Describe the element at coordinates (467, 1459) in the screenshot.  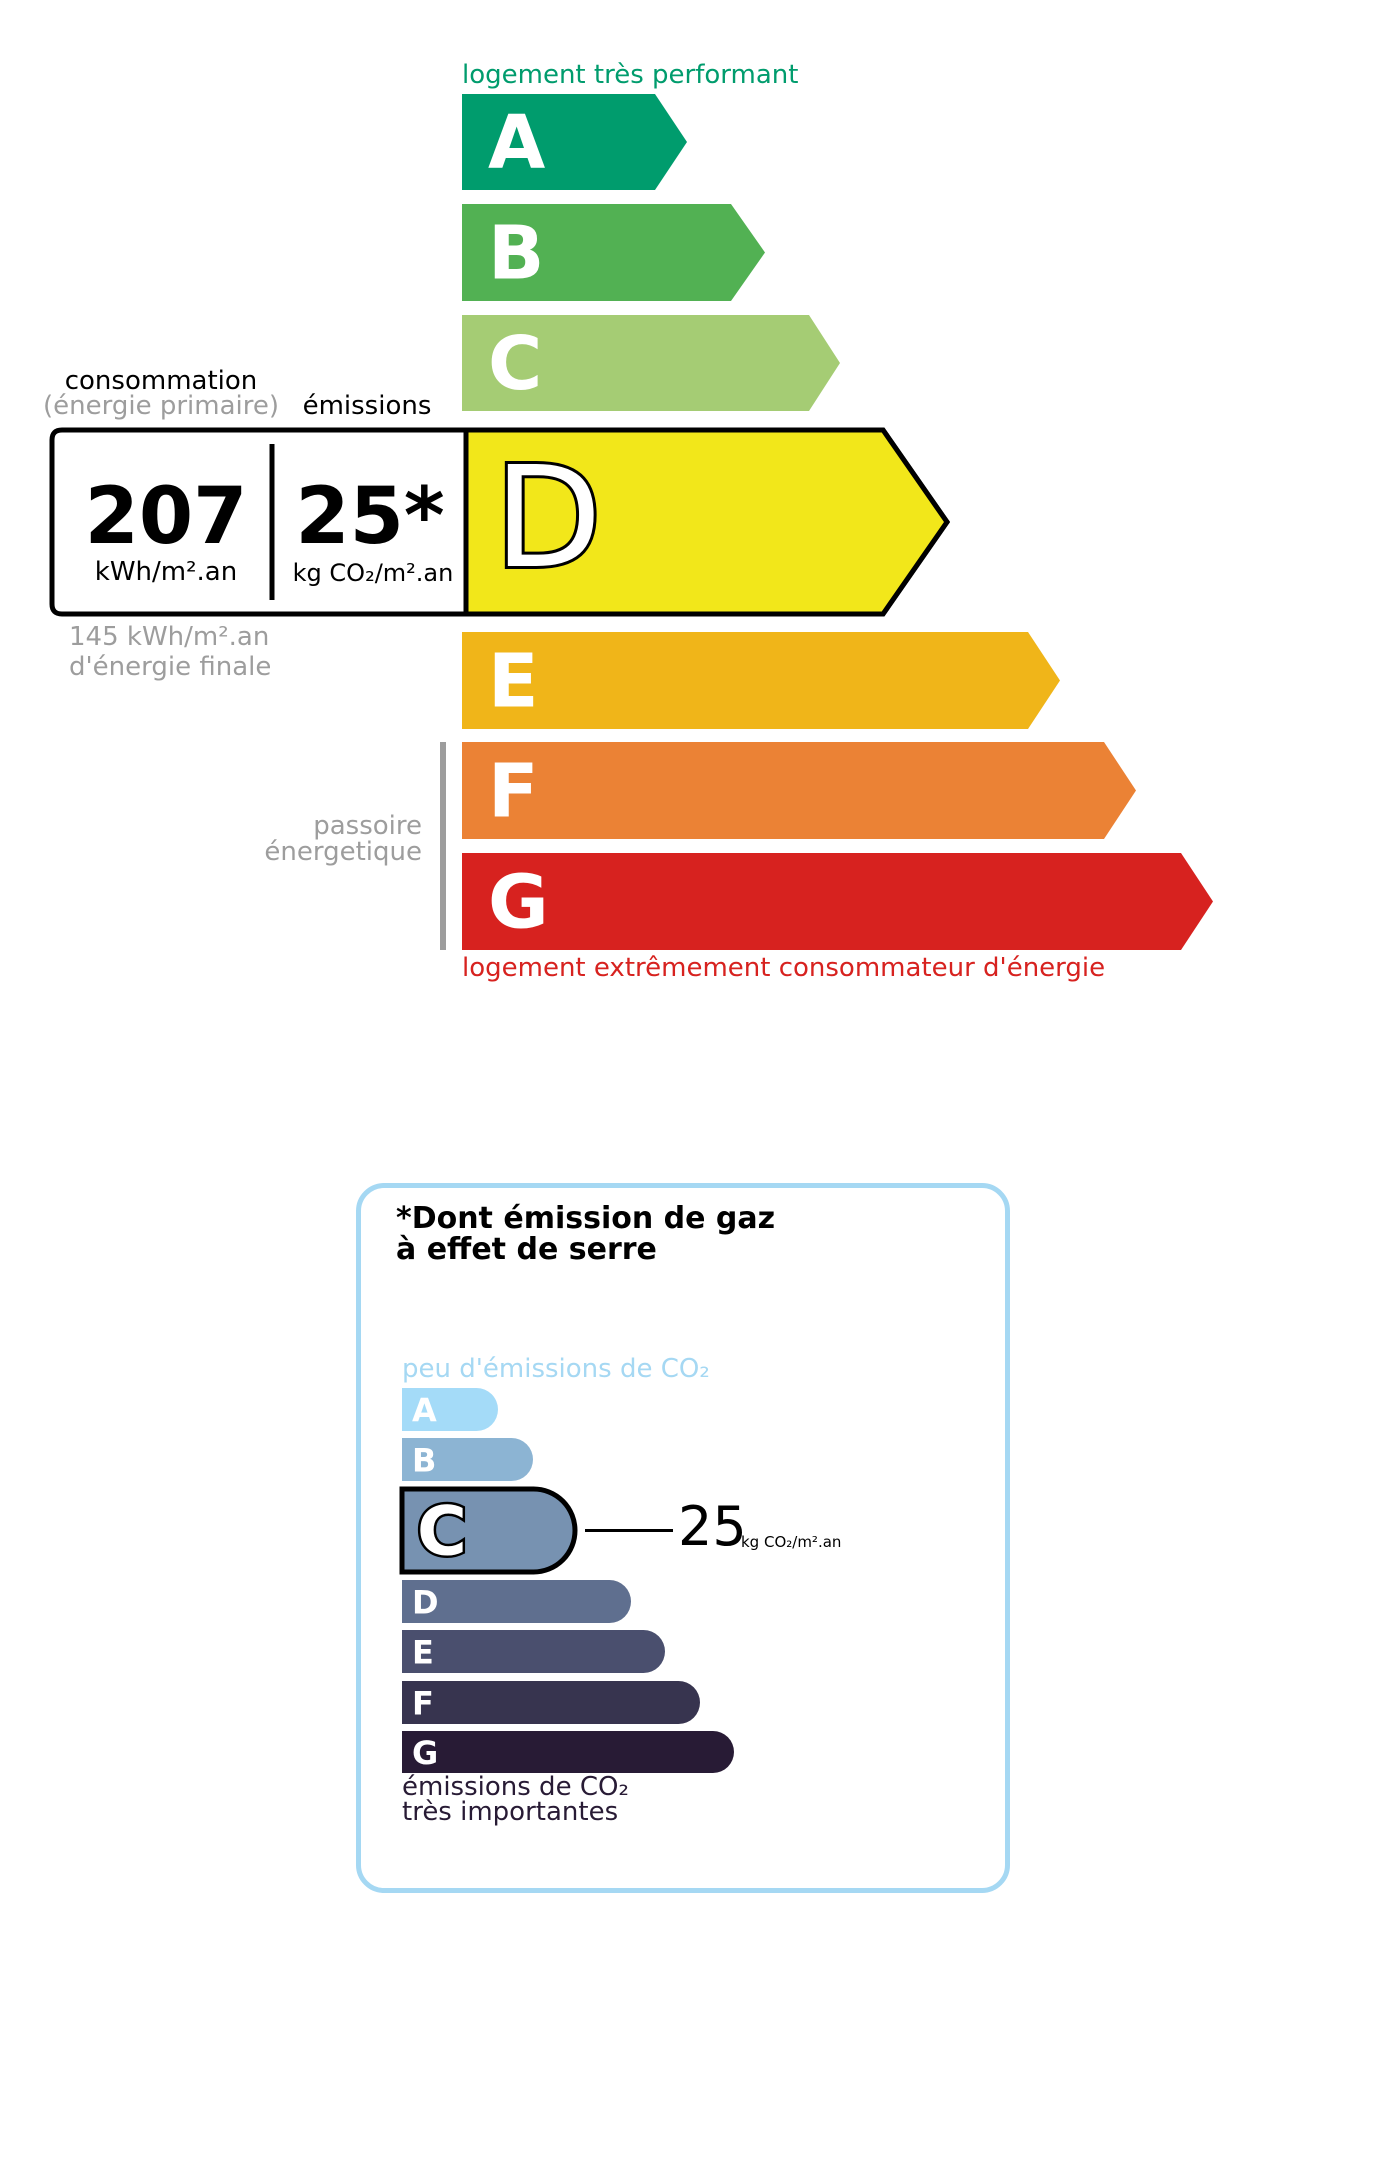
I see `ges-class-b` at that location.